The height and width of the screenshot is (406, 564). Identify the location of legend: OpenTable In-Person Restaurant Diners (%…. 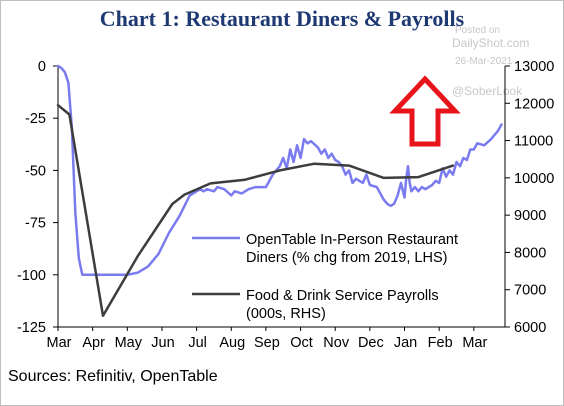
(325, 277).